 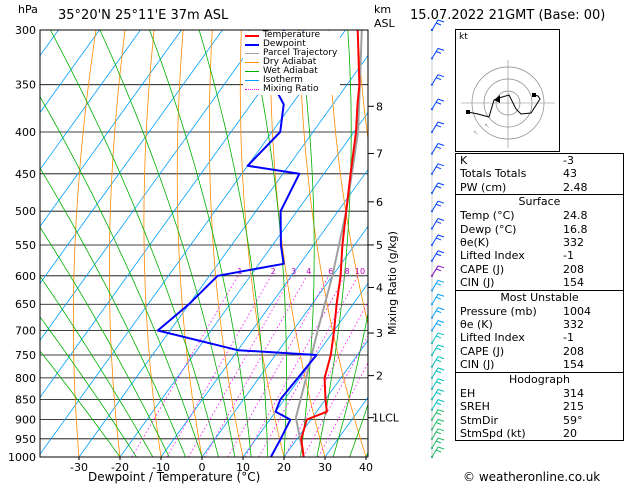 What do you see at coordinates (488, 229) in the screenshot?
I see `stat-label: Dewp (°C)` at bounding box center [488, 229].